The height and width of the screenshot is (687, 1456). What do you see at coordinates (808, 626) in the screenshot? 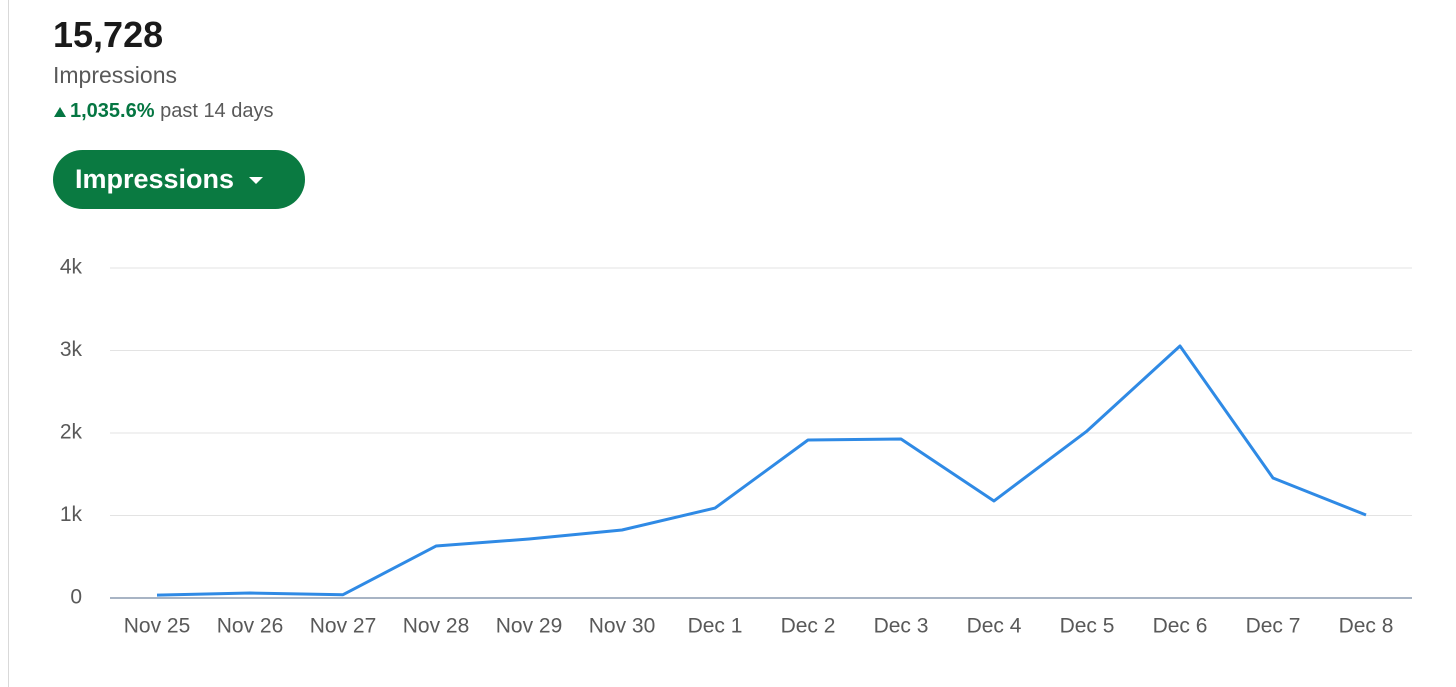
I see `x-tick-label: Dec 2` at bounding box center [808, 626].